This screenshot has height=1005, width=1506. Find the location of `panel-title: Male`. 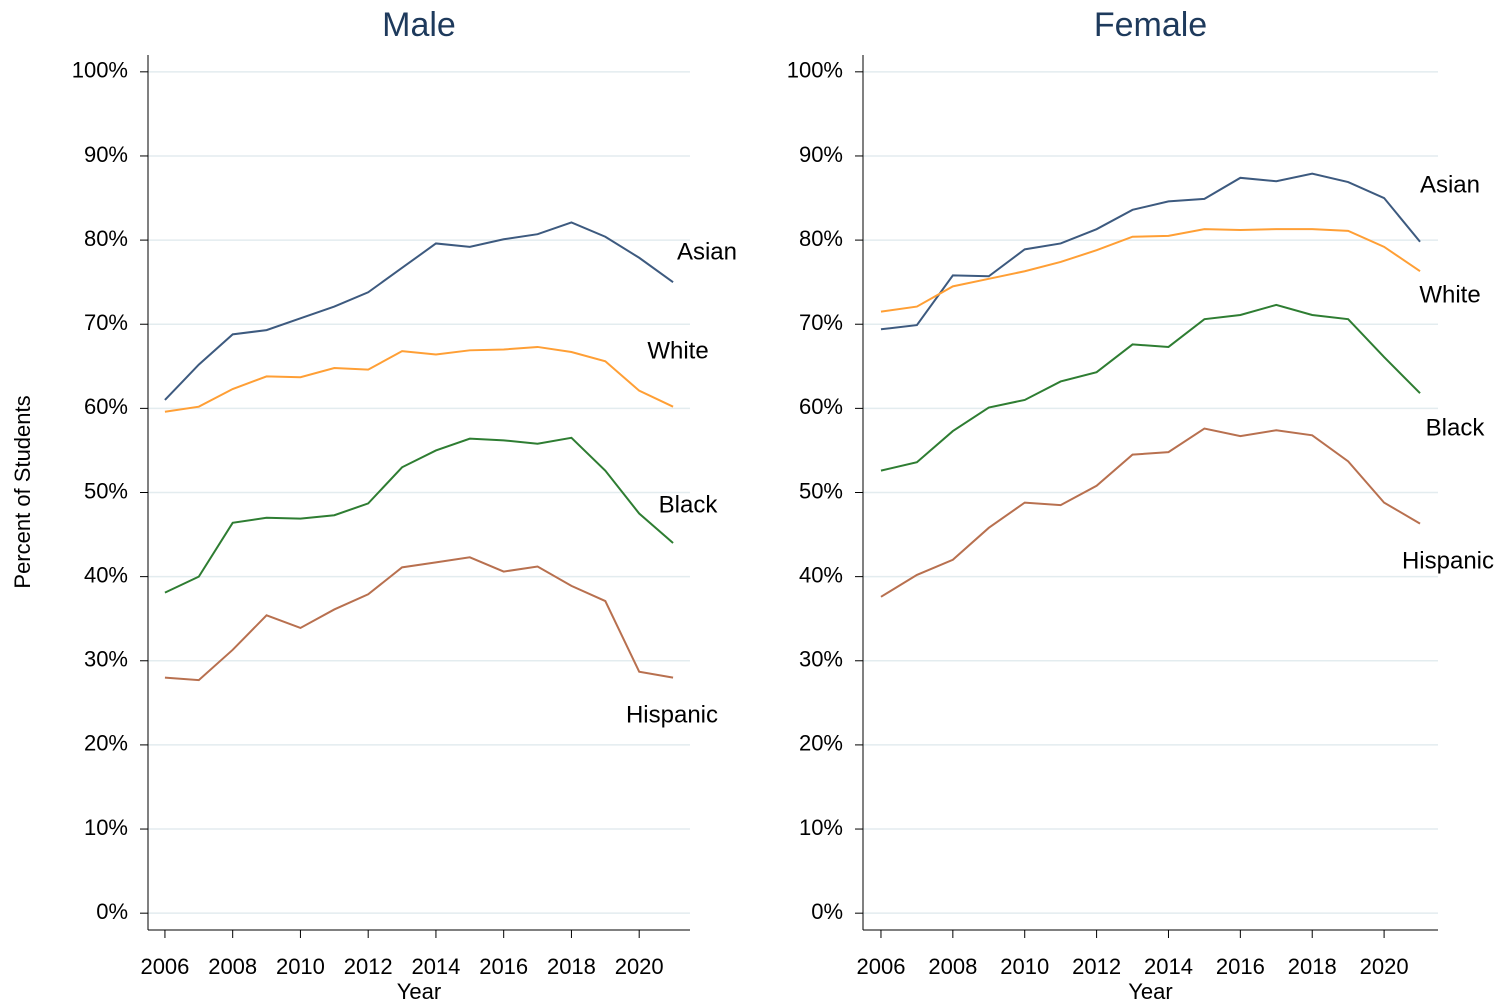

panel-title: Male is located at coordinates (419, 25).